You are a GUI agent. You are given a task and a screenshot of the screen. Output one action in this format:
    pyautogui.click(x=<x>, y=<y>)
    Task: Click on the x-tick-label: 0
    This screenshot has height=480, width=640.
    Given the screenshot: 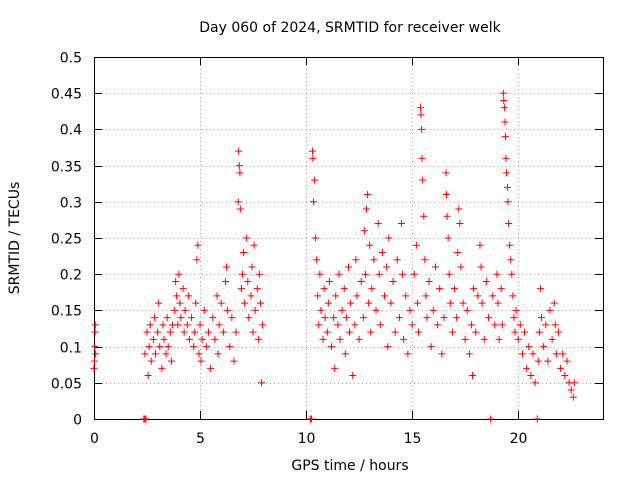 What is the action you would take?
    pyautogui.click(x=94, y=439)
    